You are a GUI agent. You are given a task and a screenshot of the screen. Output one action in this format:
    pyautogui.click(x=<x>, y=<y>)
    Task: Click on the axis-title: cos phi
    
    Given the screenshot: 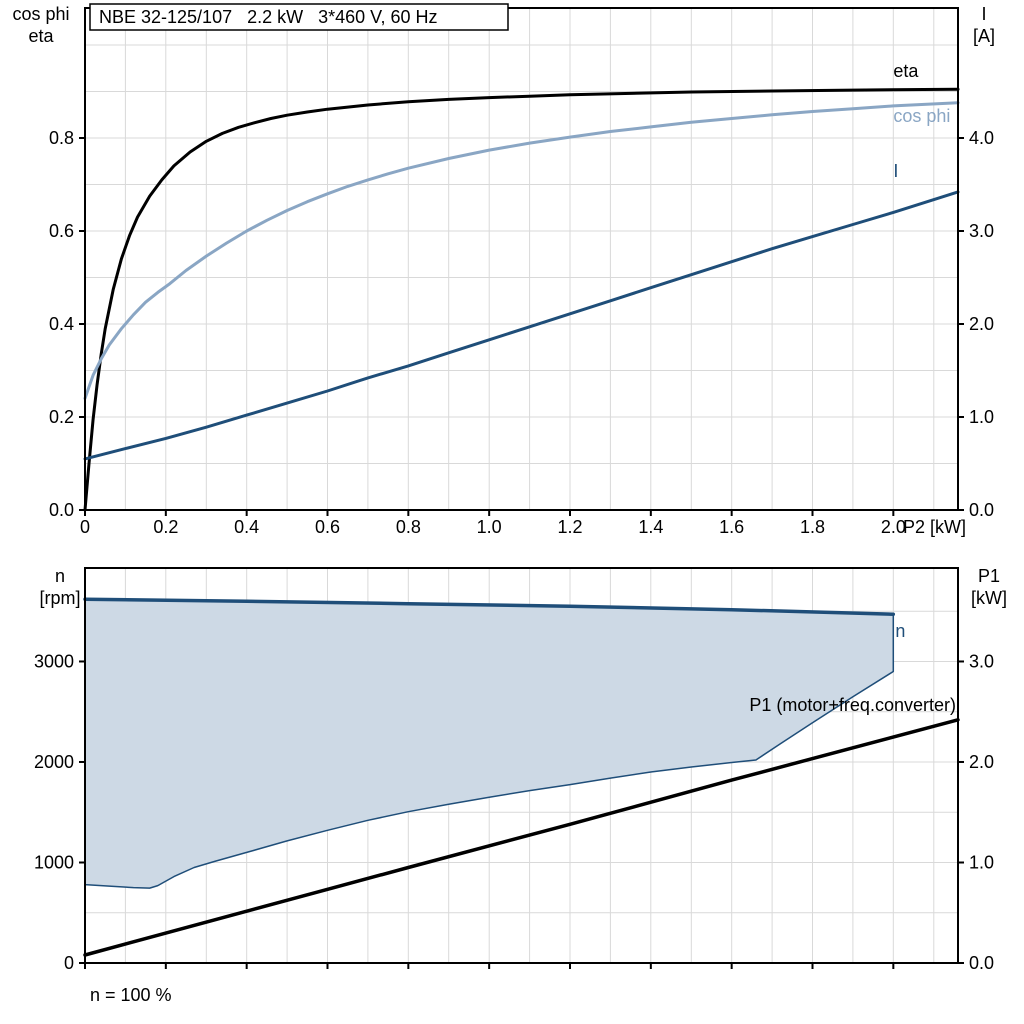 What is the action you would take?
    pyautogui.click(x=40, y=14)
    